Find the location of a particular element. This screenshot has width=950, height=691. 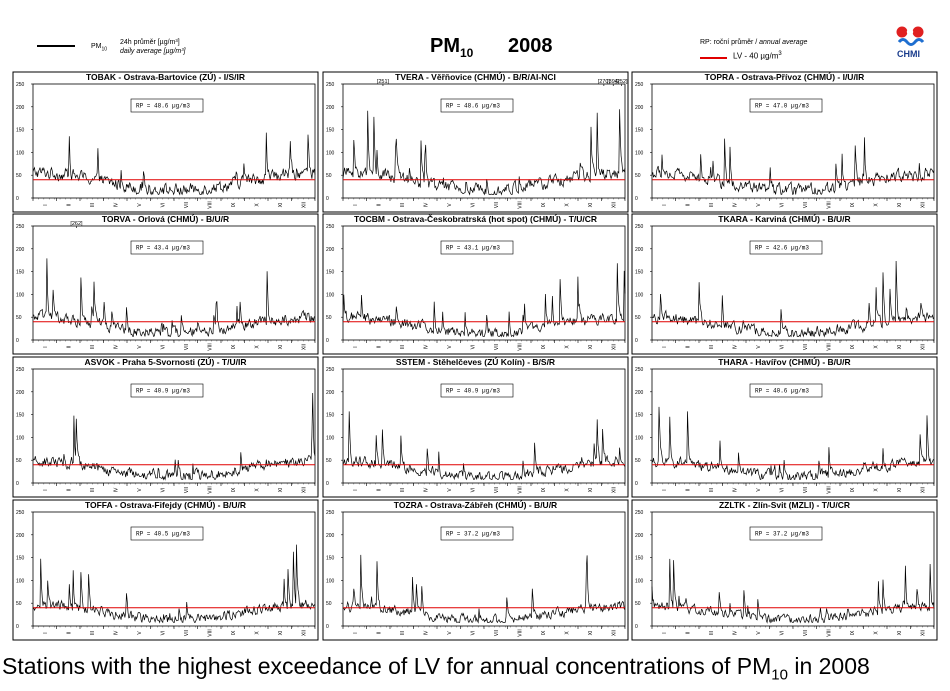

panel-title: SSTEM - Stěhelčeves (ZÚ Kolín) - B/S/R is located at coordinates (475, 361).